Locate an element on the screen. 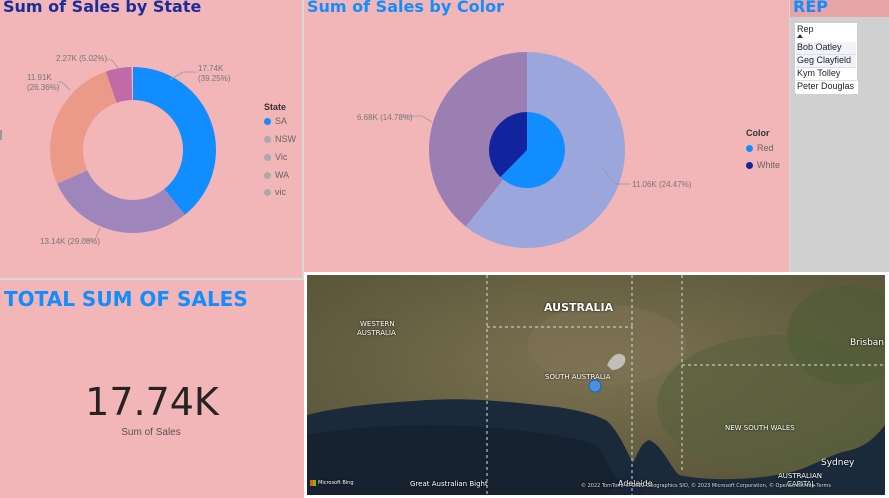 The width and height of the screenshot is (889, 498). state-legend-vic-label: Vic is located at coordinates (281, 157).